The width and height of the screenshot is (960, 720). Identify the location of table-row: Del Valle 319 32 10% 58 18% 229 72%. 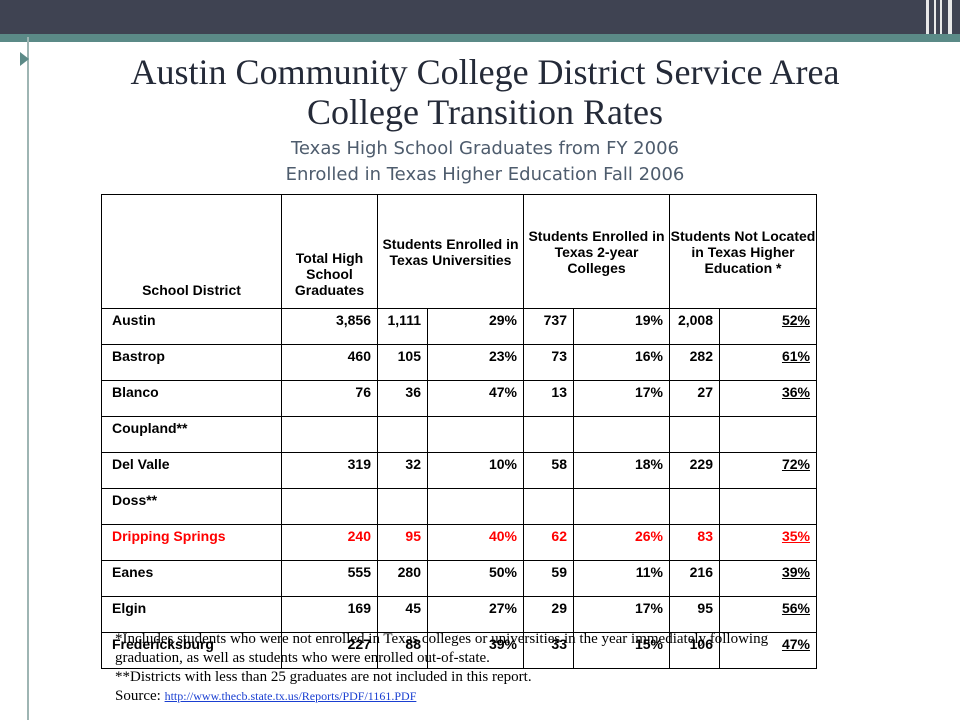
(459, 470).